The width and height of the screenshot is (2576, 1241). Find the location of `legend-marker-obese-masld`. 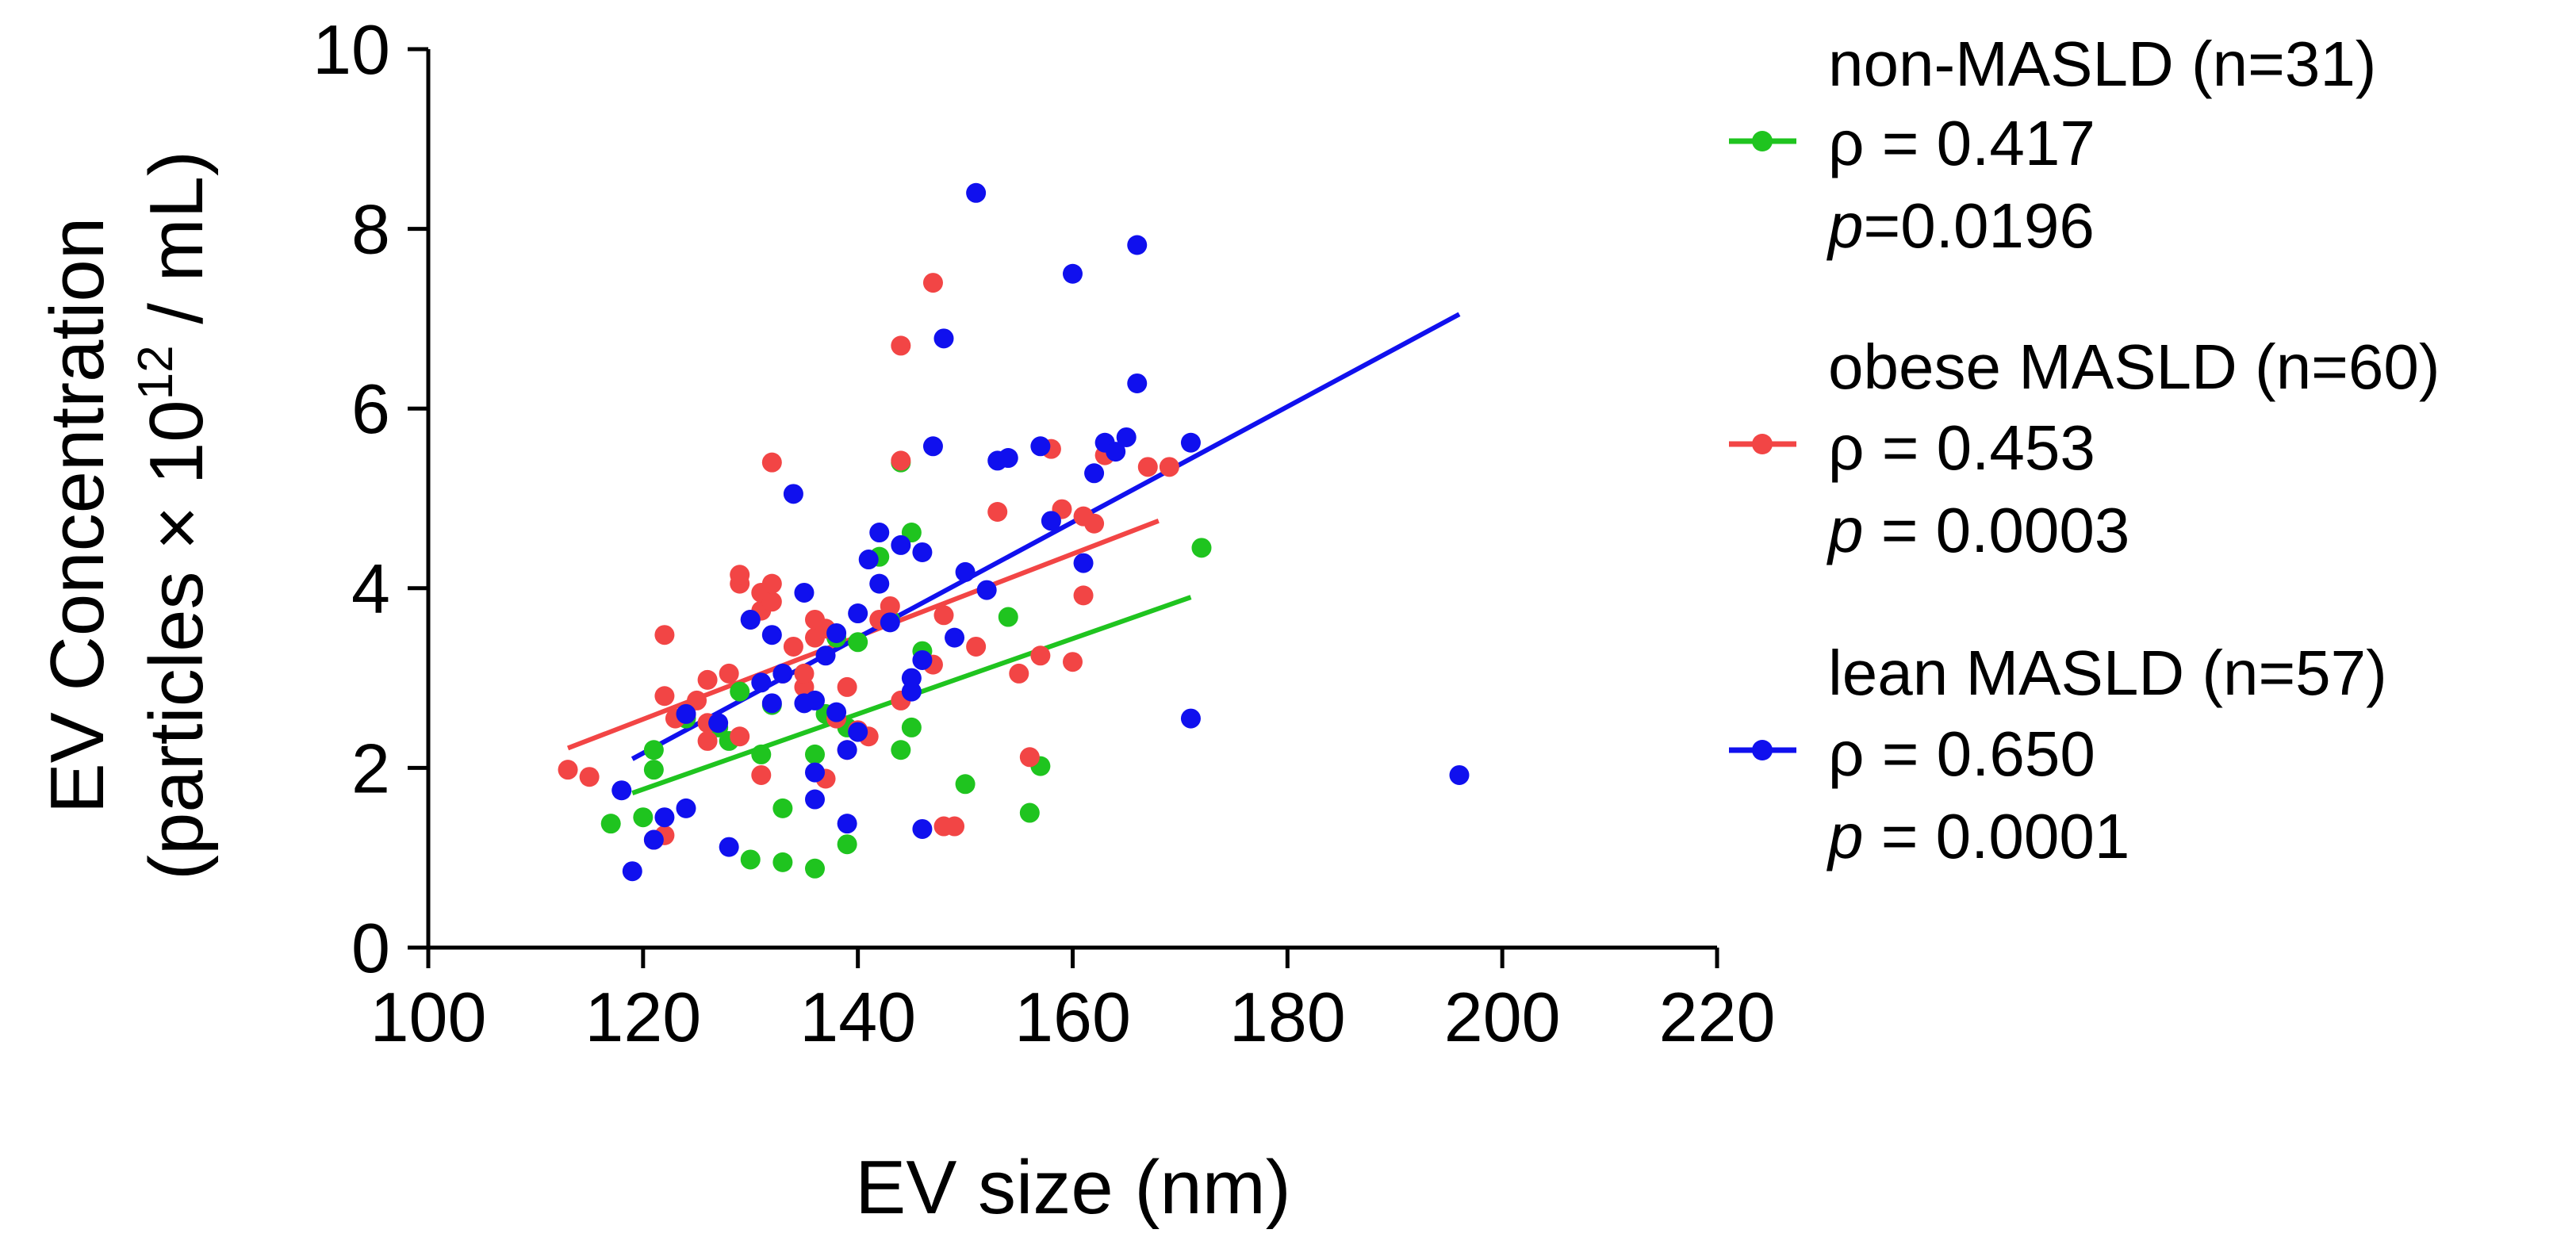

legend-marker-obese-masld is located at coordinates (1763, 444).